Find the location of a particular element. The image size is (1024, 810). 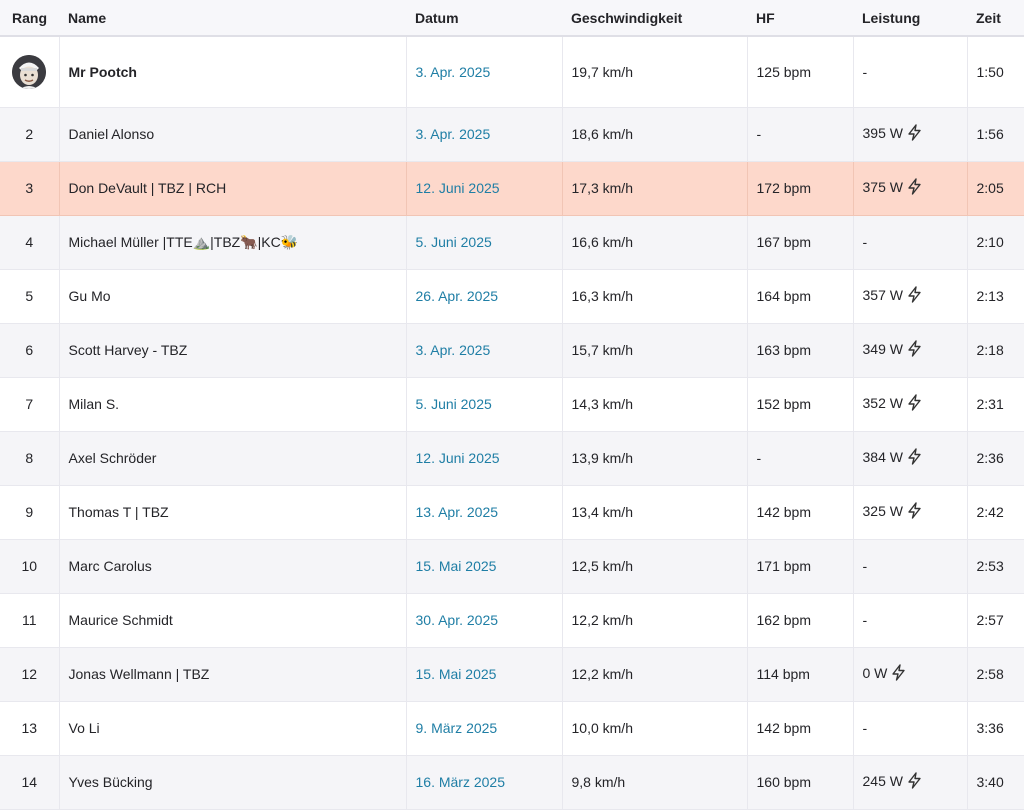

rank-cell: 4 is located at coordinates (29, 242).